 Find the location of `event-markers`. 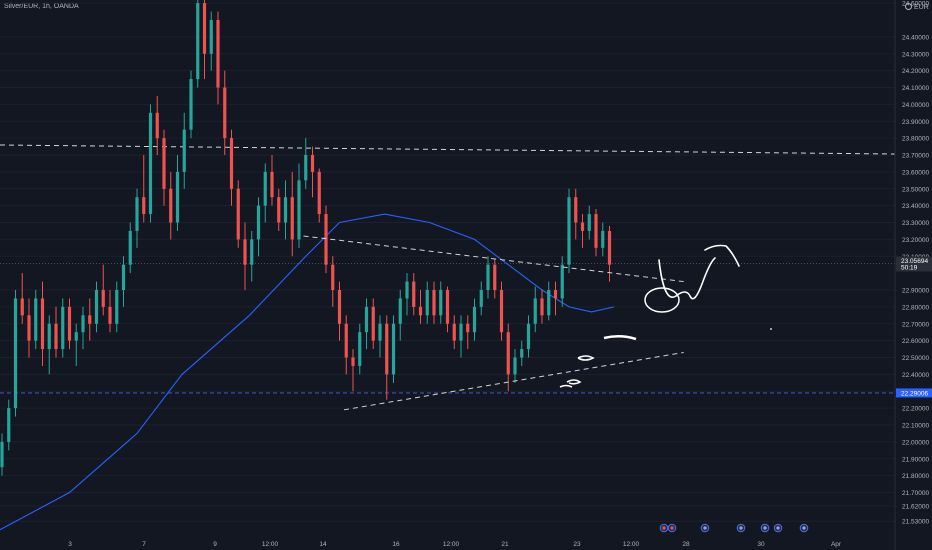

event-markers is located at coordinates (734, 528).